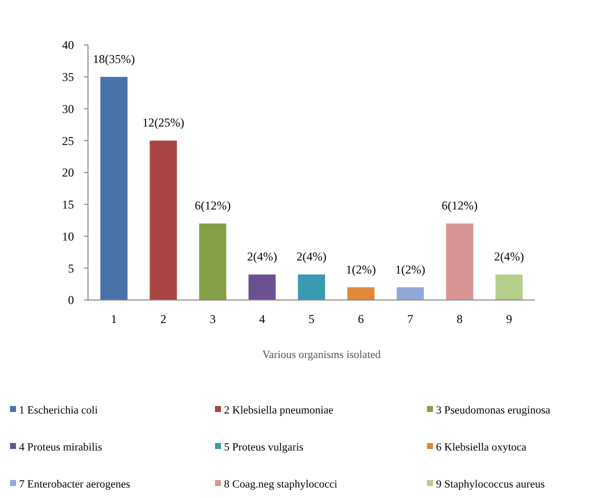 This screenshot has height=498, width=599. What do you see at coordinates (60, 447) in the screenshot?
I see `legend-label: 4 Proteus mirabilis` at bounding box center [60, 447].